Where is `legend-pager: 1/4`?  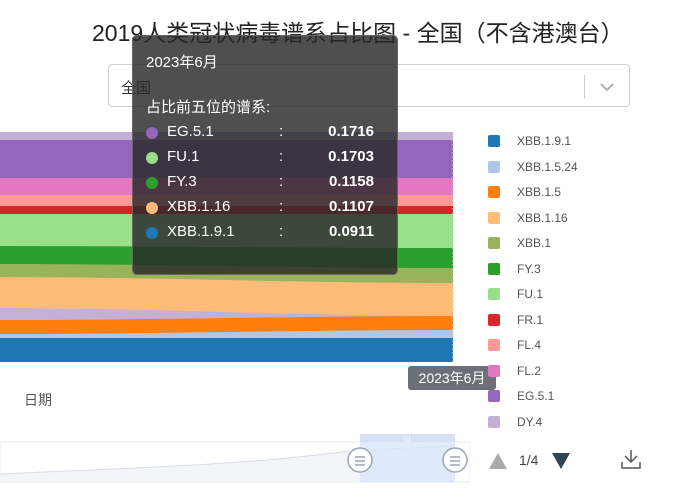
legend-pager: 1/4 is located at coordinates (533, 460).